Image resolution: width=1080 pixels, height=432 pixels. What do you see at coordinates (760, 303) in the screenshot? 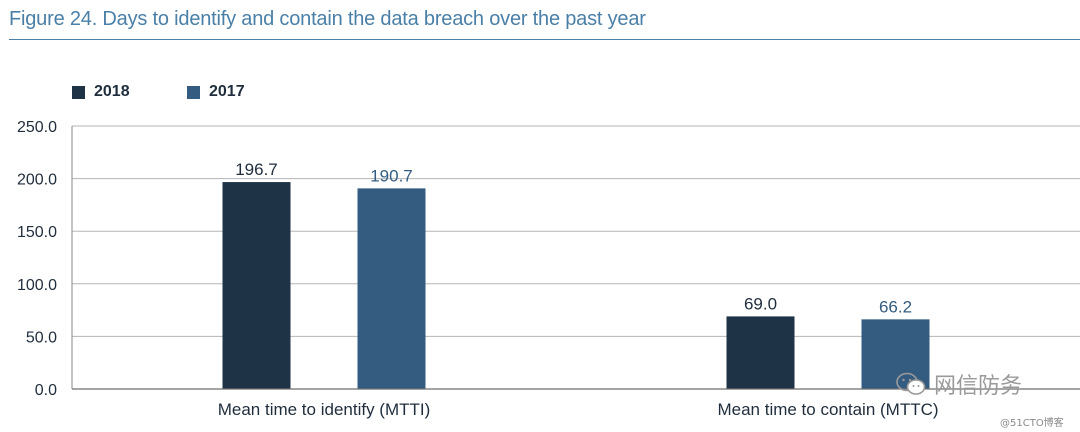
I see `data-label: 69.0` at bounding box center [760, 303].